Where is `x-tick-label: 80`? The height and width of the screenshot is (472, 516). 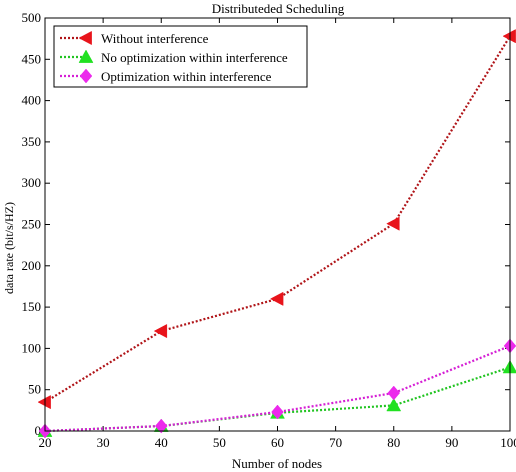 x-tick-label: 80 is located at coordinates (393, 442).